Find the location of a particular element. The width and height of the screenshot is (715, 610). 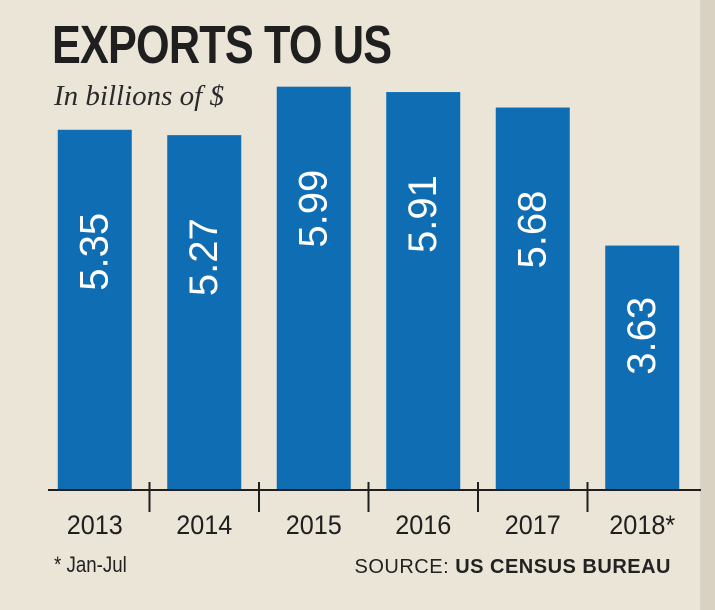

value-label-2013: 5.35 is located at coordinates (95, 252).